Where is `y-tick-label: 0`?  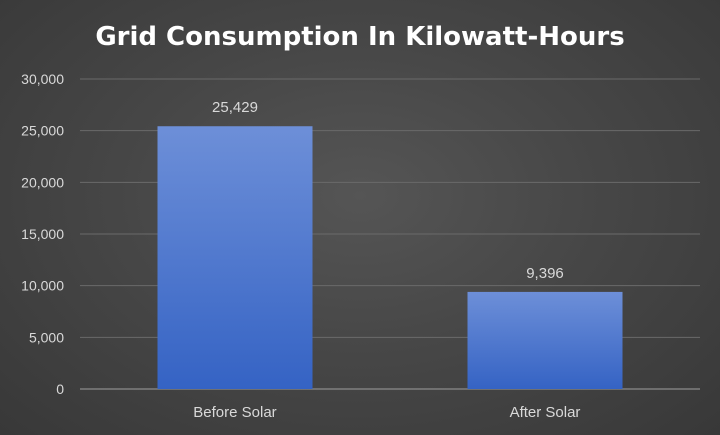 y-tick-label: 0 is located at coordinates (60, 389).